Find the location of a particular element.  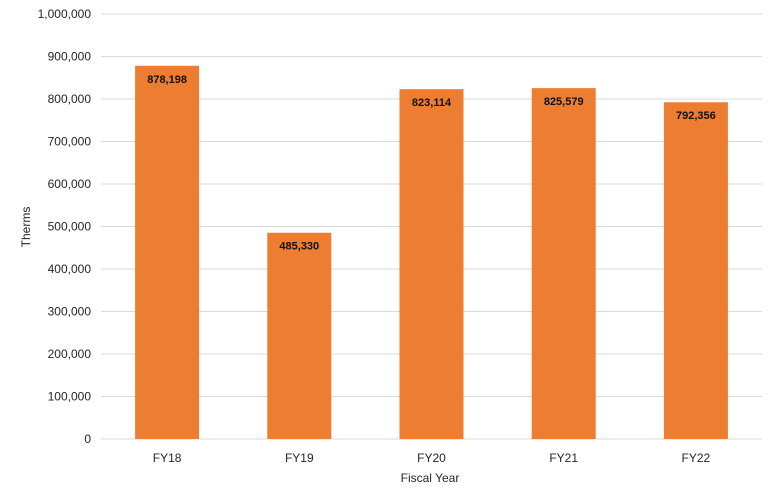

y-tick-label: 900,000 is located at coordinates (70, 57).